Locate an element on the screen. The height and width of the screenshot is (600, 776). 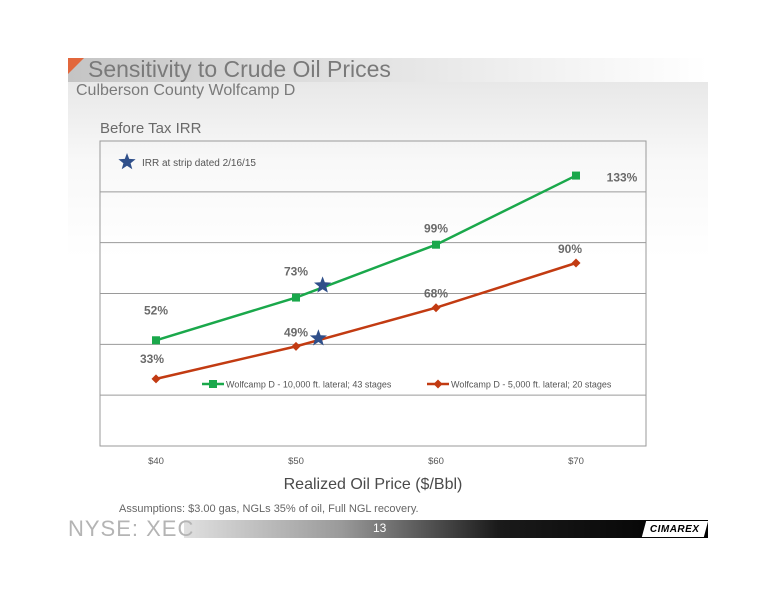
x-axis-label: Realized Oil Price ($/Bbl) is located at coordinates (373, 484).